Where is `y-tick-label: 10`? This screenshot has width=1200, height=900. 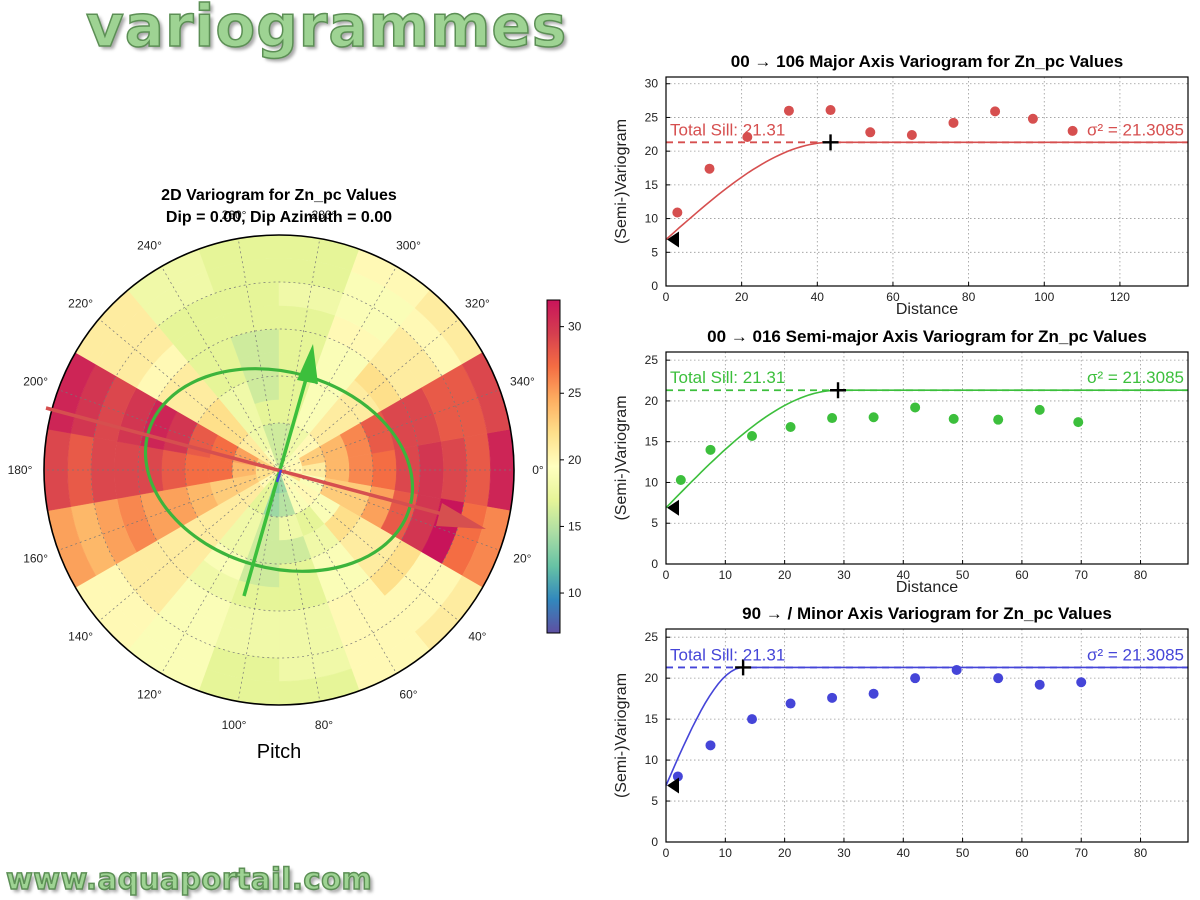
y-tick-label: 10 is located at coordinates (652, 482).